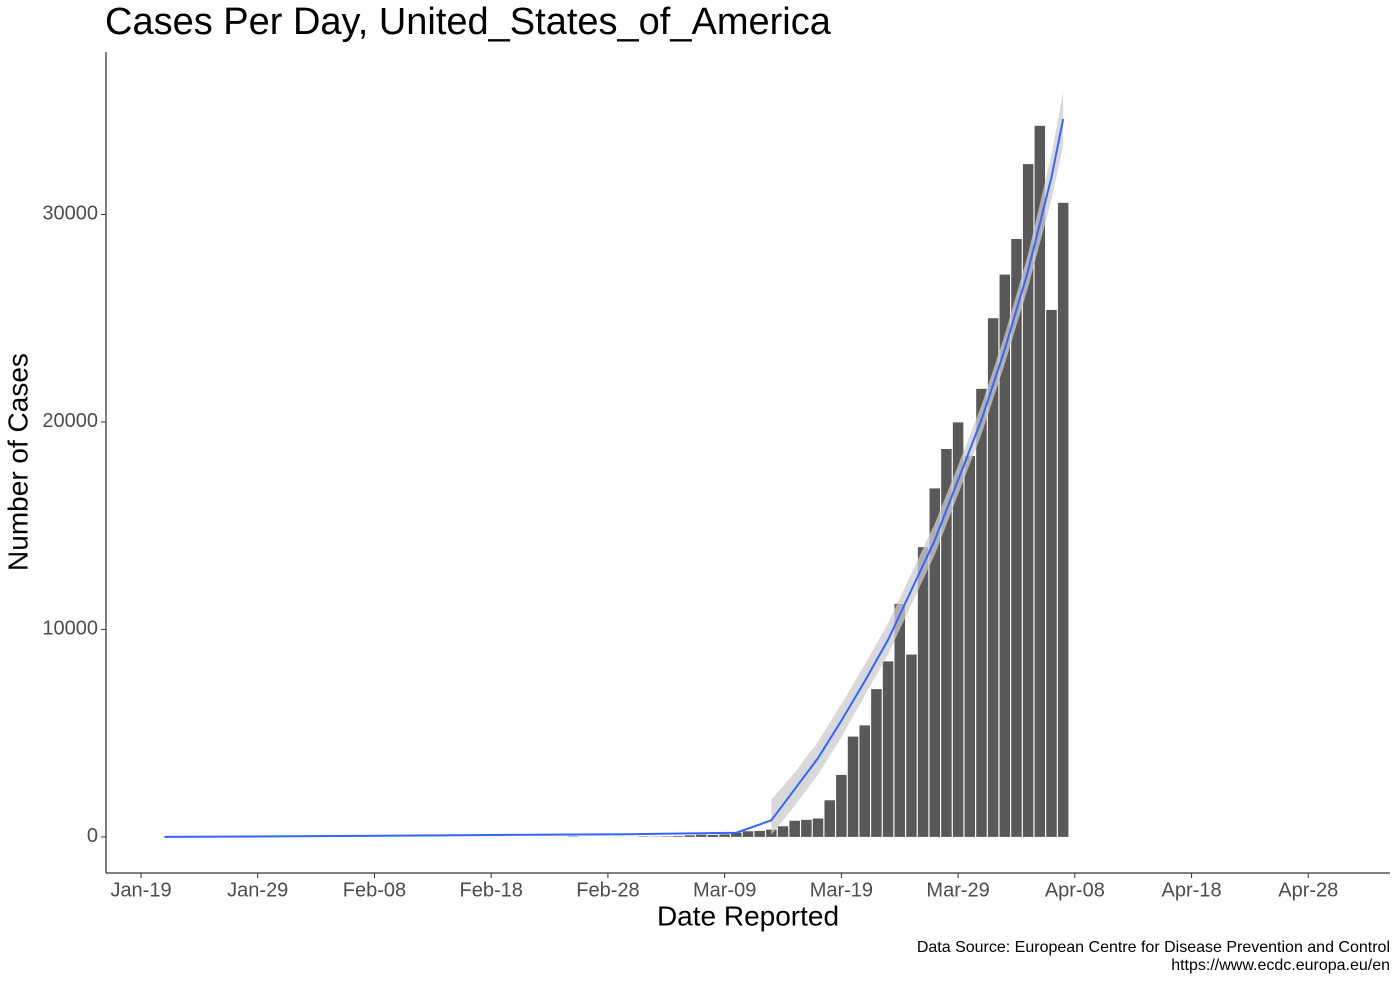 The image size is (1400, 981). I want to click on x-tick-label: Feb-28, so click(607, 890).